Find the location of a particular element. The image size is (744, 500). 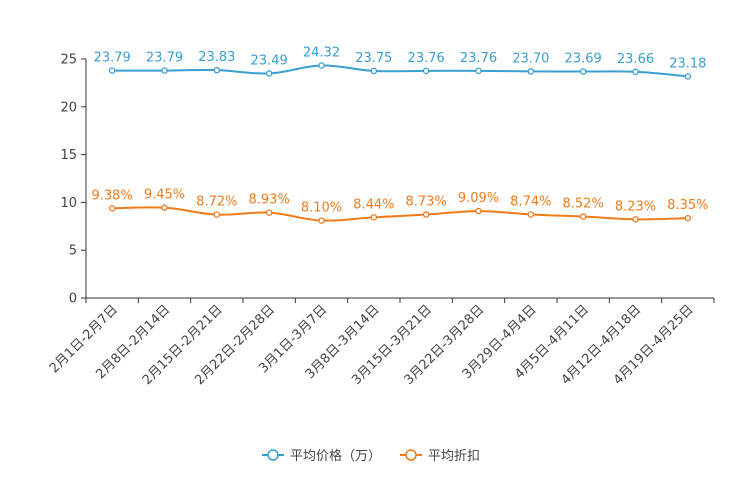

data-label: 23.66 is located at coordinates (635, 59).